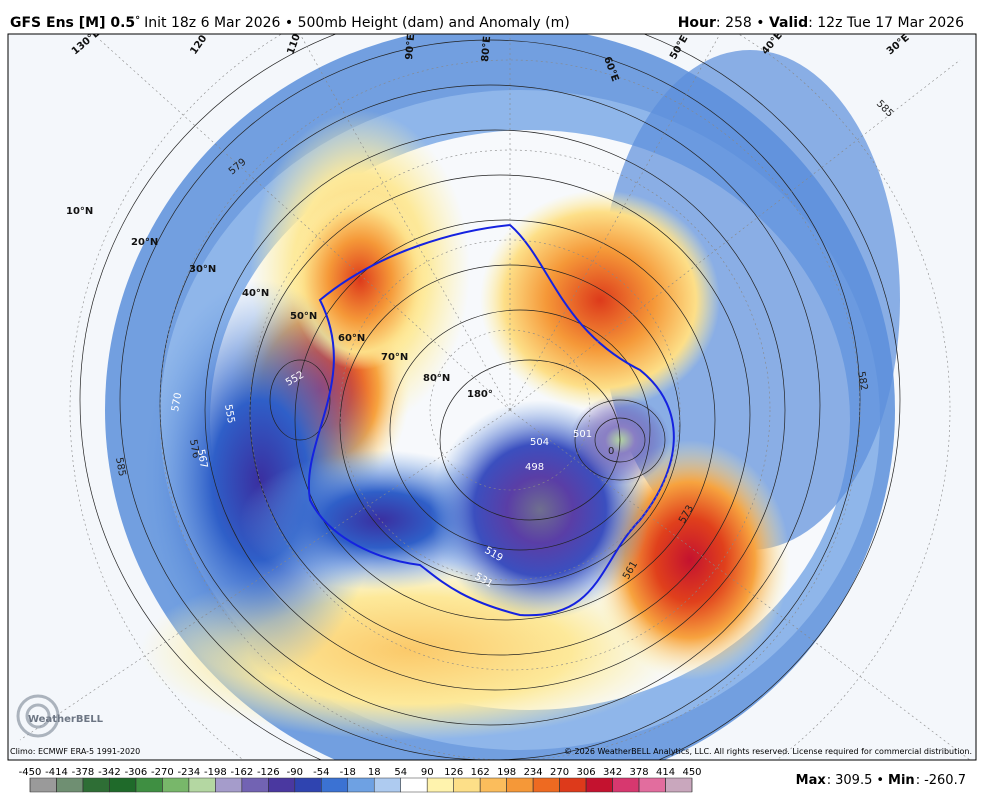 Image resolution: width=984 pixels, height=812 pixels. I want to click on logo-text: WeatherBELL, so click(66, 719).